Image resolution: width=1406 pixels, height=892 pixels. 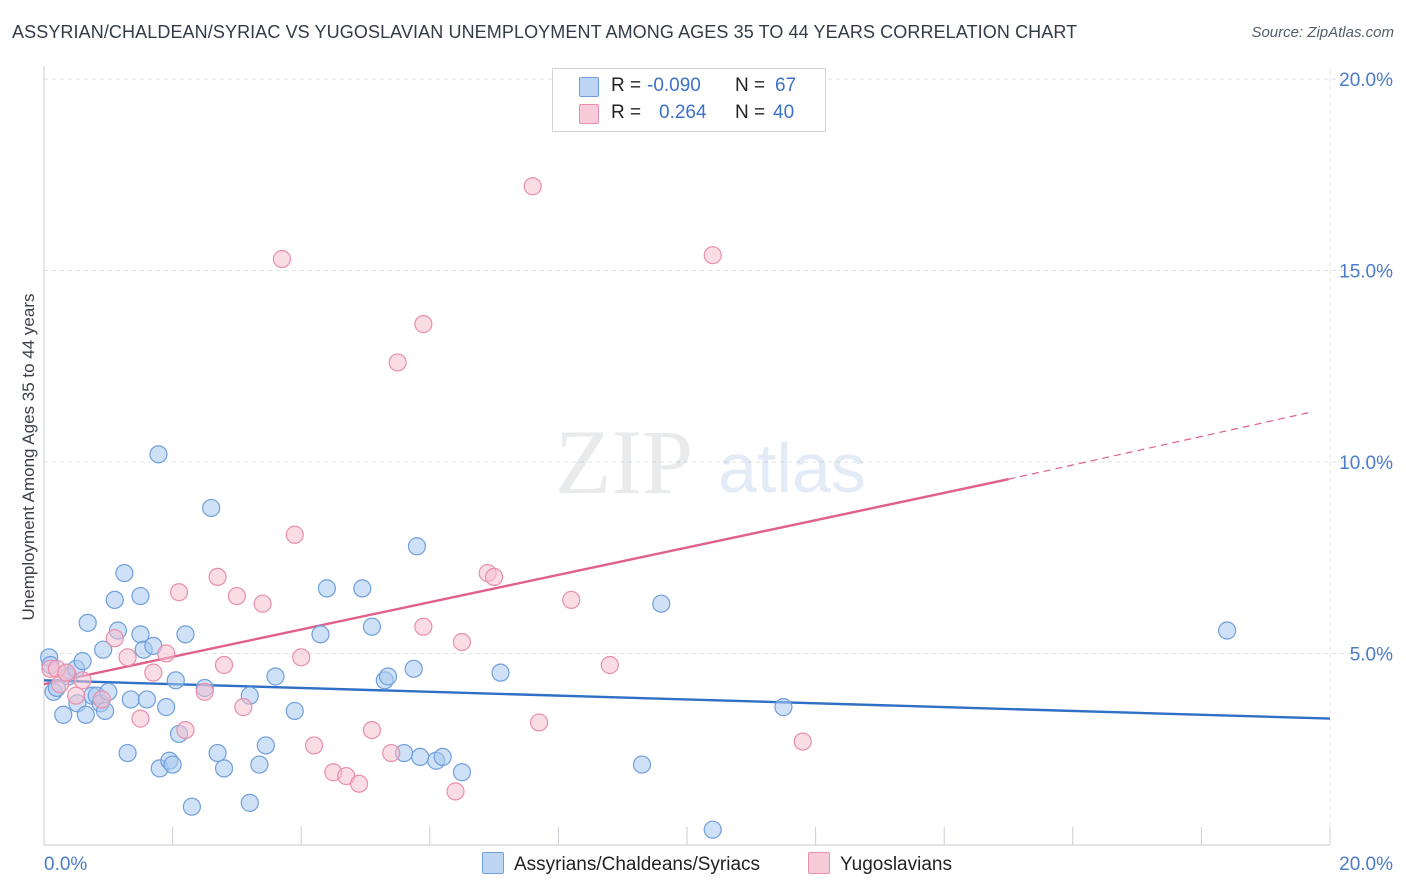 What do you see at coordinates (637, 864) in the screenshot?
I see `bottom-legend-label-blue: Assyrians/Chaldeans/Syriacs` at bounding box center [637, 864].